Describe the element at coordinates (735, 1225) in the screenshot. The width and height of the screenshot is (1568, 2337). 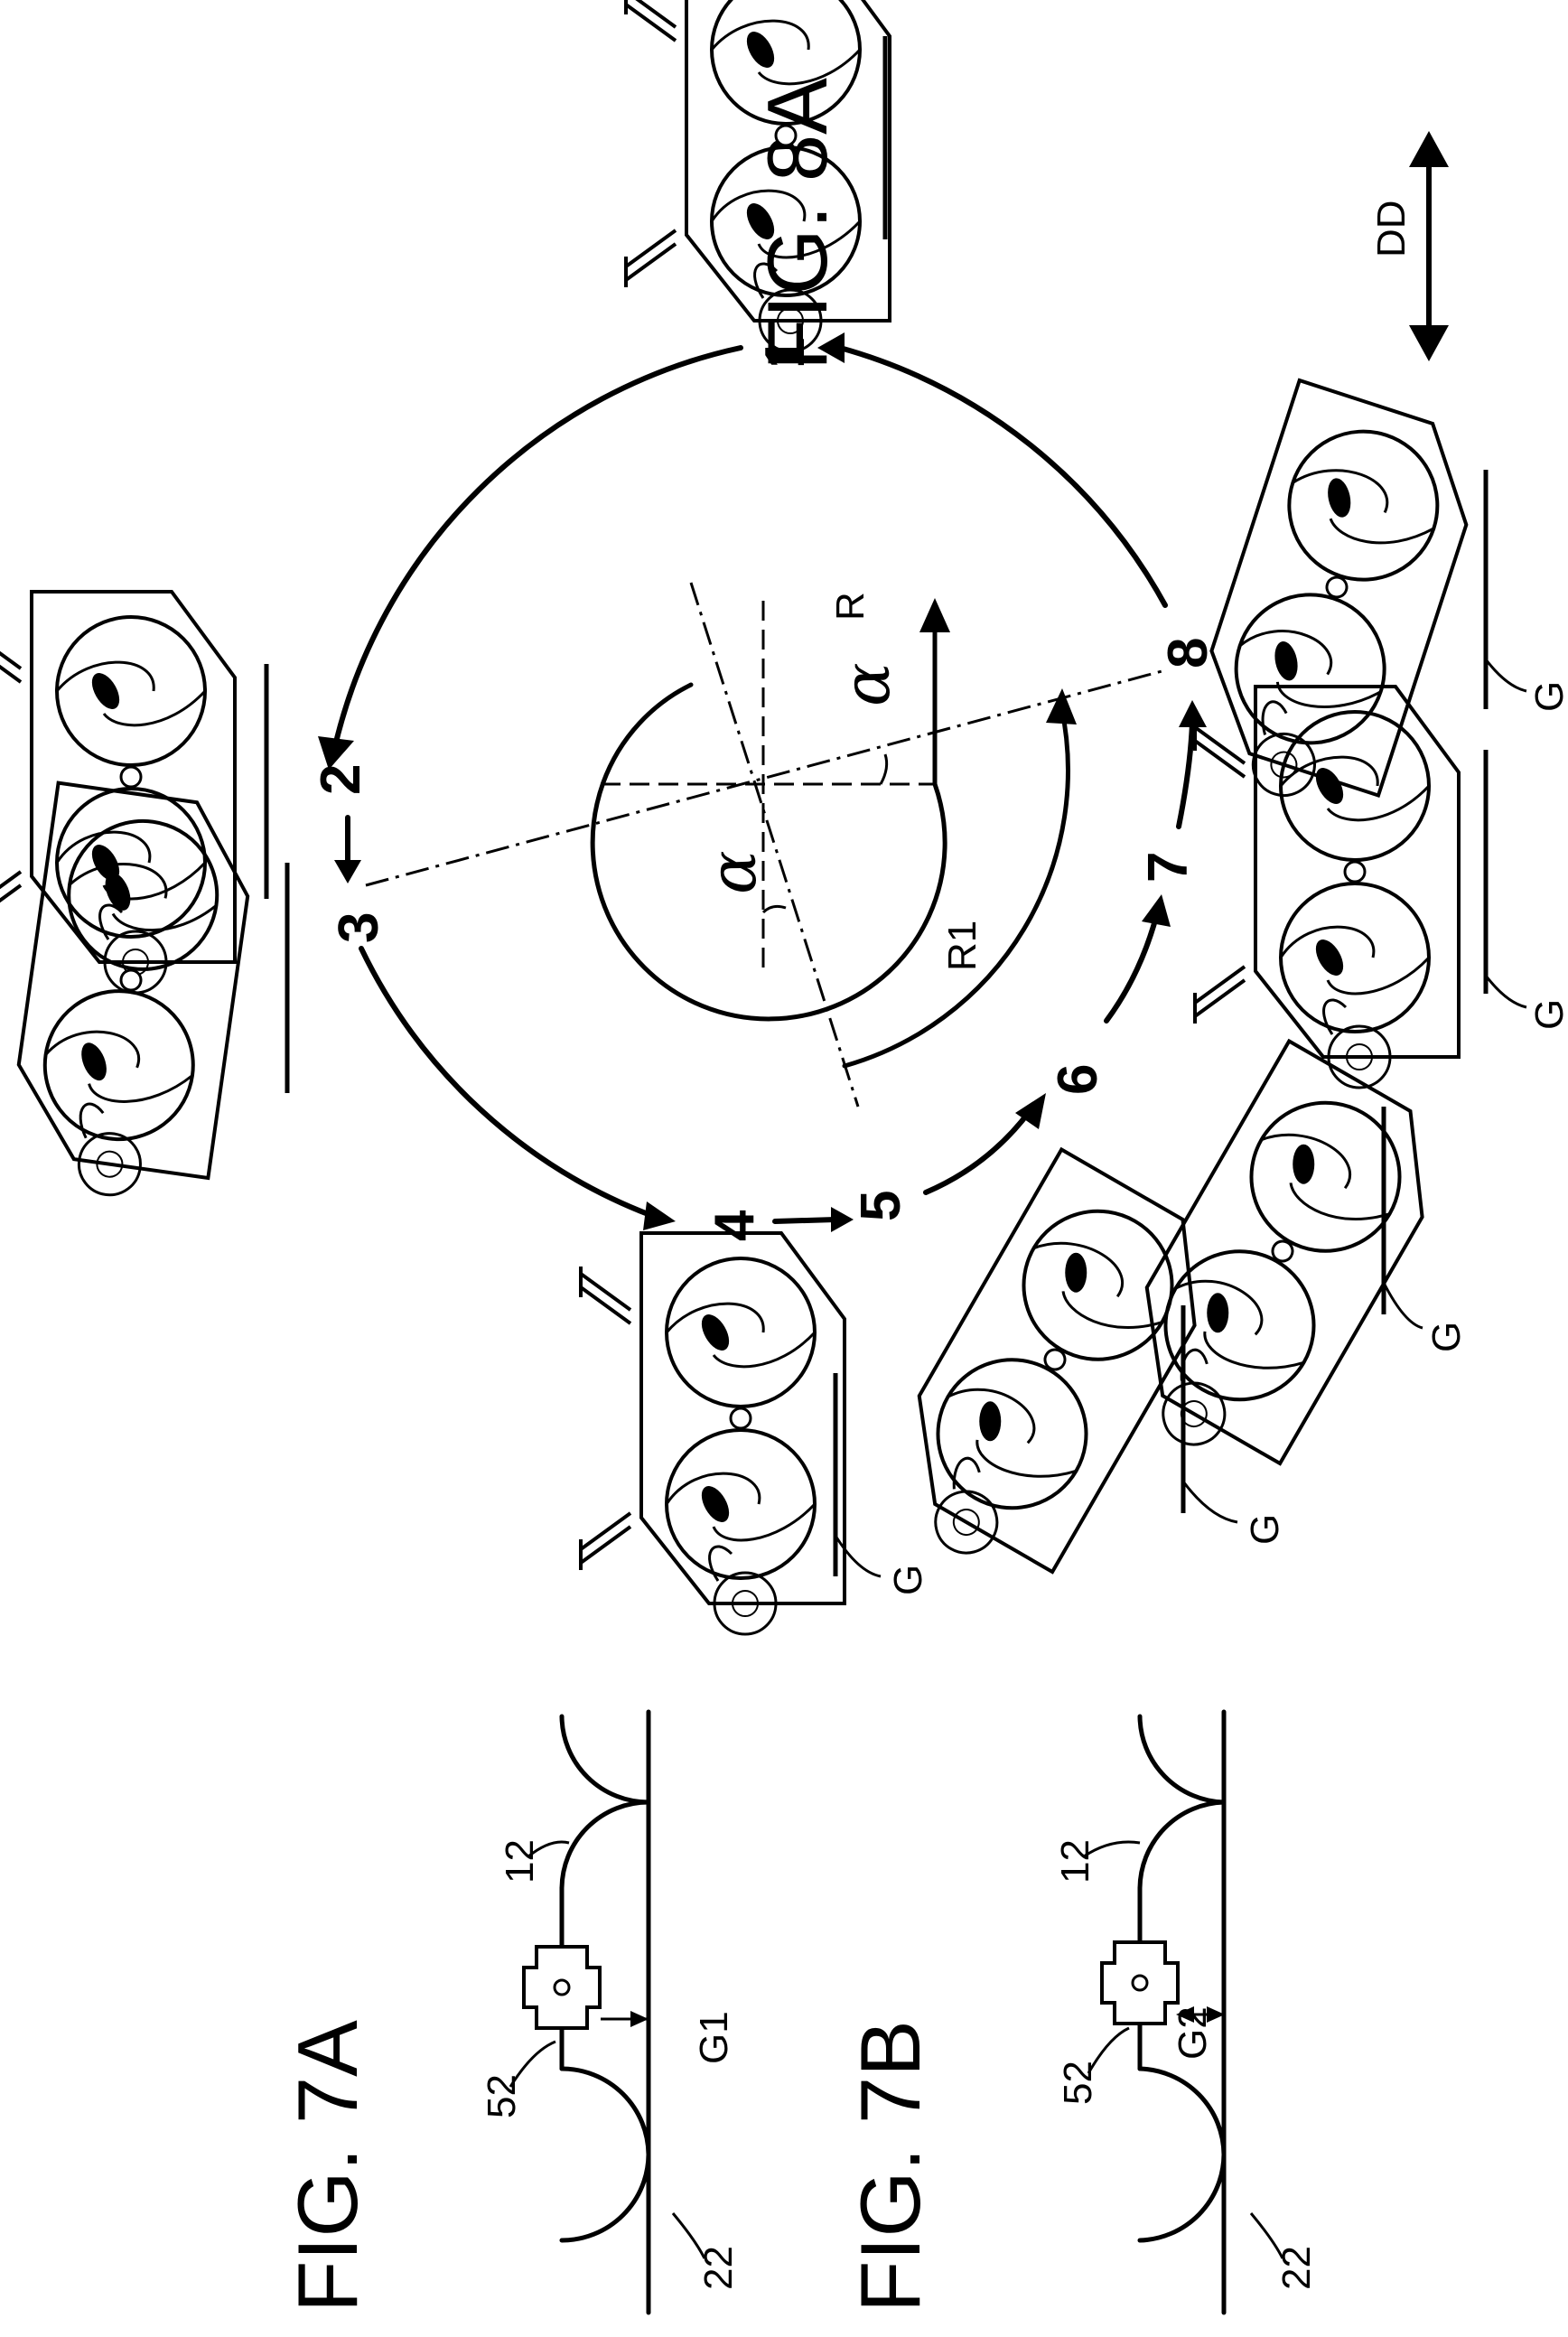
I see `step-label-4: 4` at that location.